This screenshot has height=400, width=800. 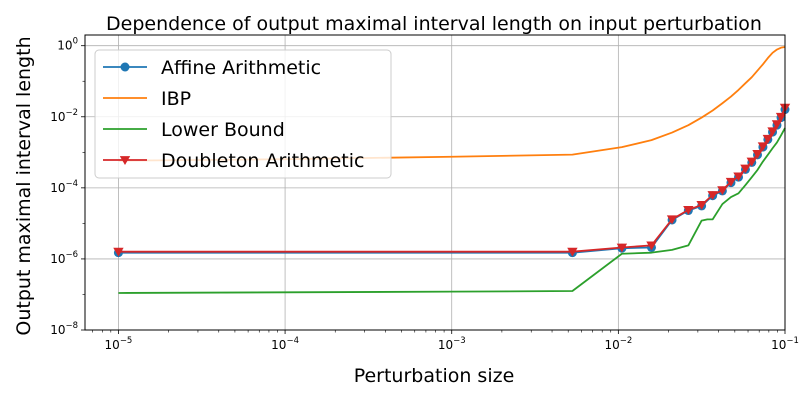 What do you see at coordinates (285, 344) in the screenshot?
I see `x-tick-label: 10⁻⁴` at bounding box center [285, 344].